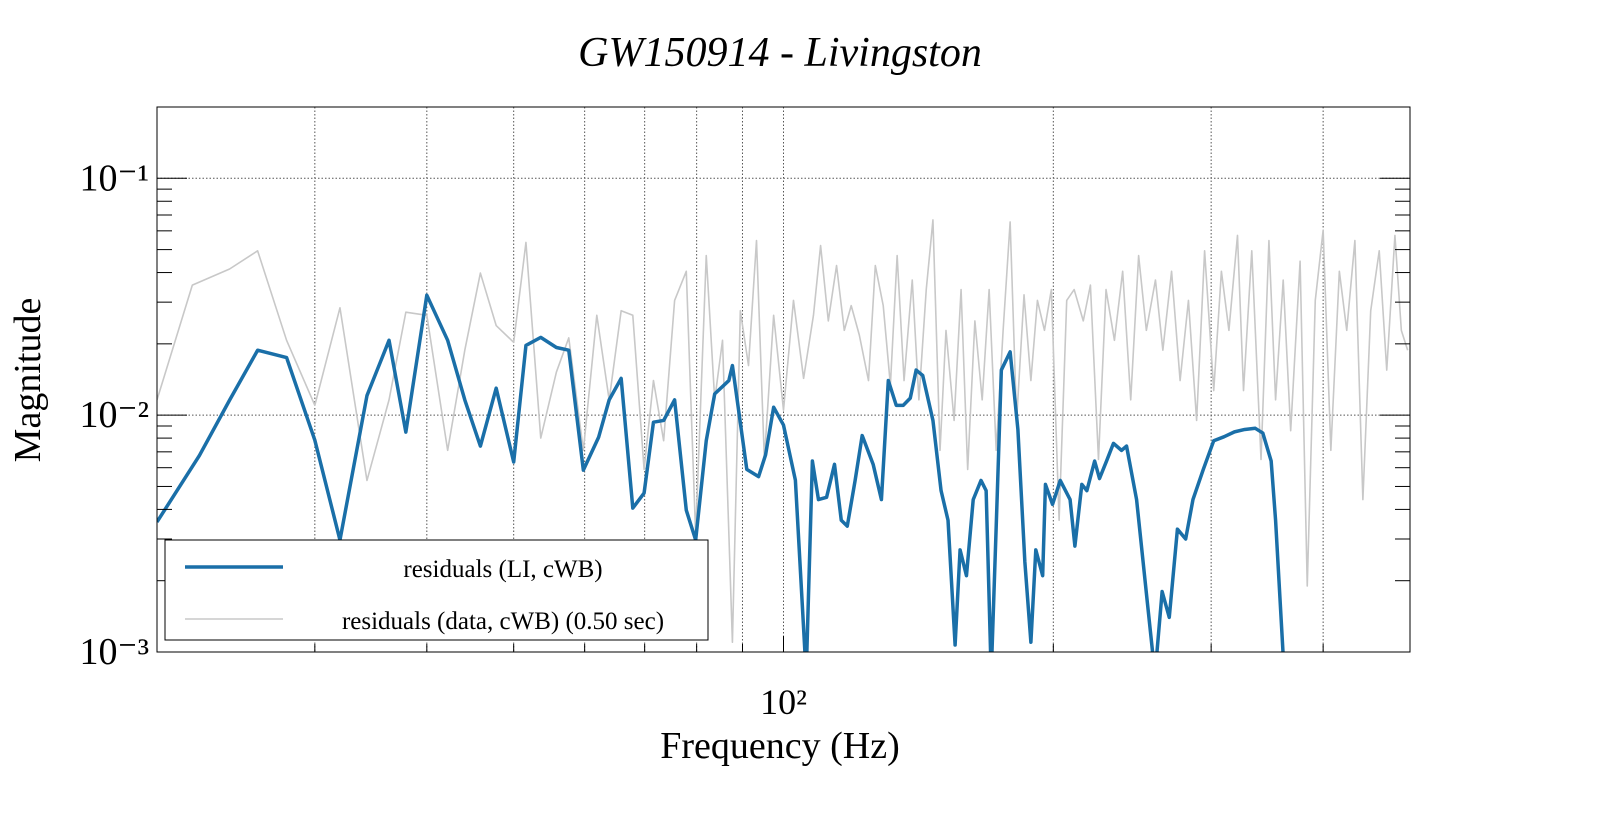 This screenshot has height=813, width=1599. What do you see at coordinates (783, 702) in the screenshot?
I see `x-tick-label: 10²` at bounding box center [783, 702].